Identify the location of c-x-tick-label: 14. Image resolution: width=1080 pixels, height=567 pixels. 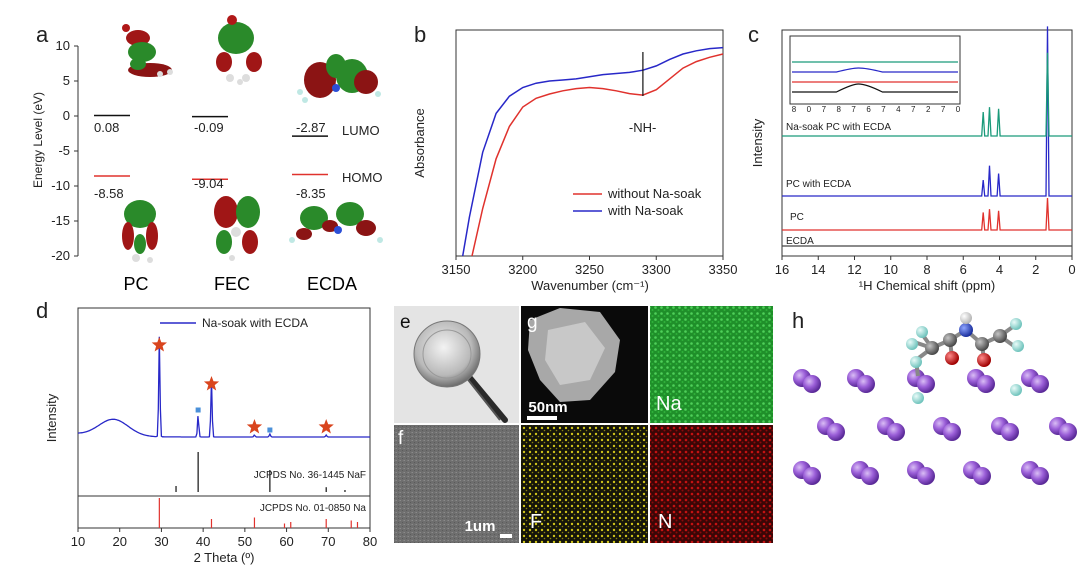
(818, 269).